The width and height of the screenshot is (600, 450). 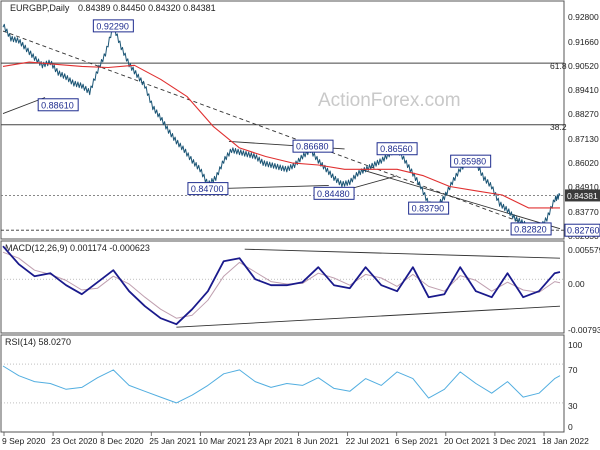 What do you see at coordinates (573, 370) in the screenshot?
I see `rsi-tick-70: 70` at bounding box center [573, 370].